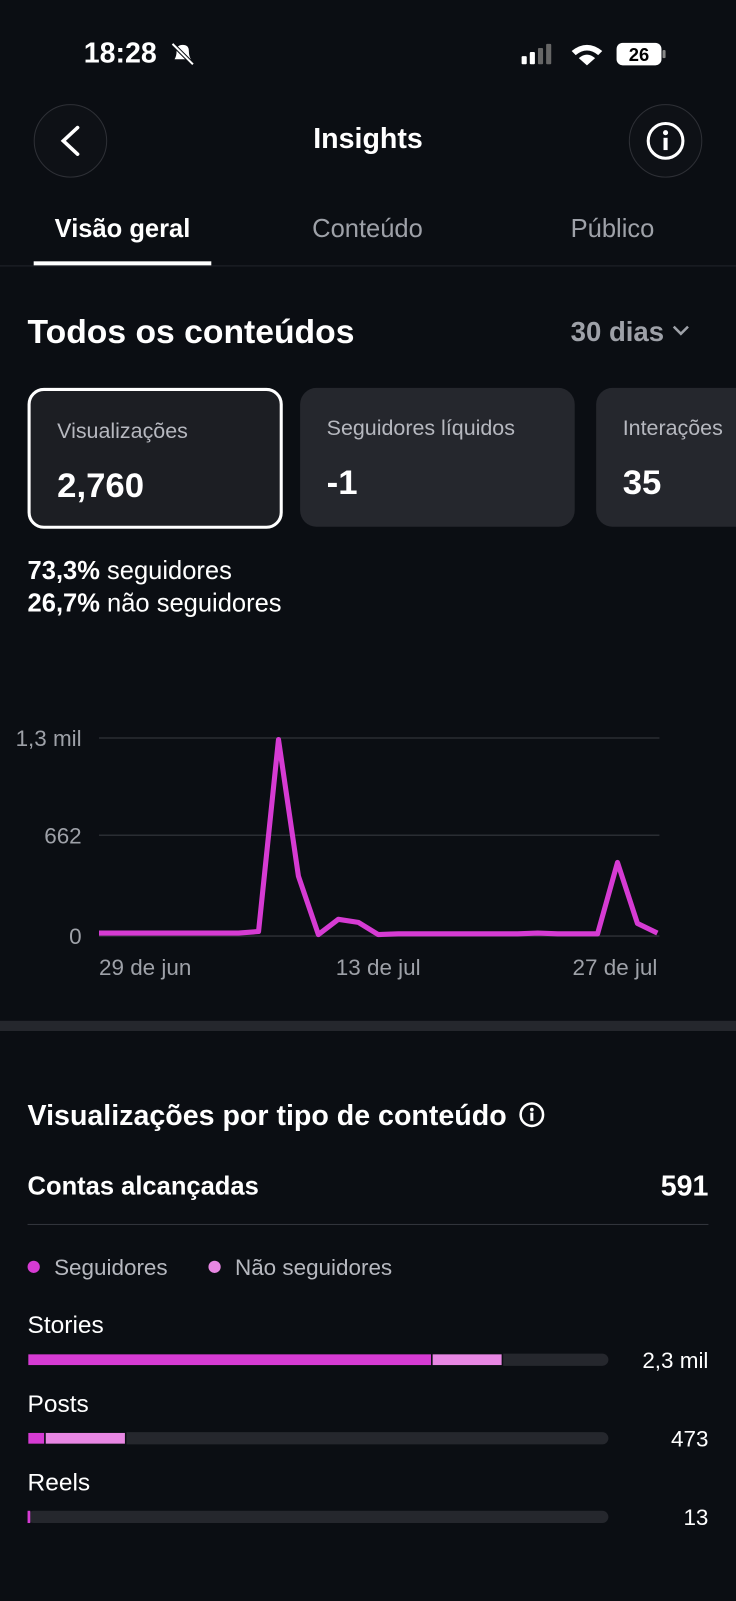  What do you see at coordinates (66, 1325) in the screenshot?
I see `category-label: Stories` at bounding box center [66, 1325].